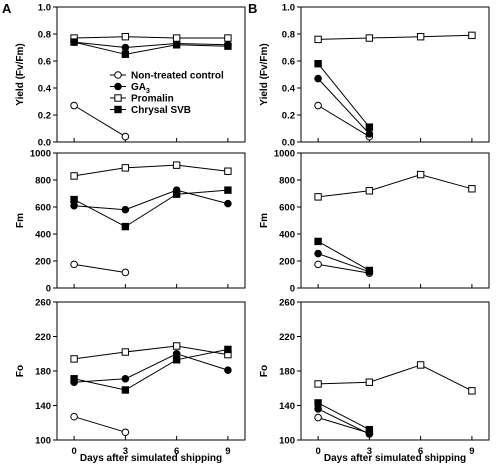 The image size is (500, 467). I want to click on x-tick-label: 3, so click(125, 451).